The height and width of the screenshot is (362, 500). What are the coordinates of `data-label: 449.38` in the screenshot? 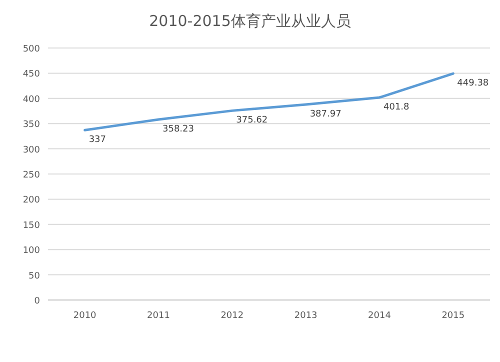 It's located at (473, 83).